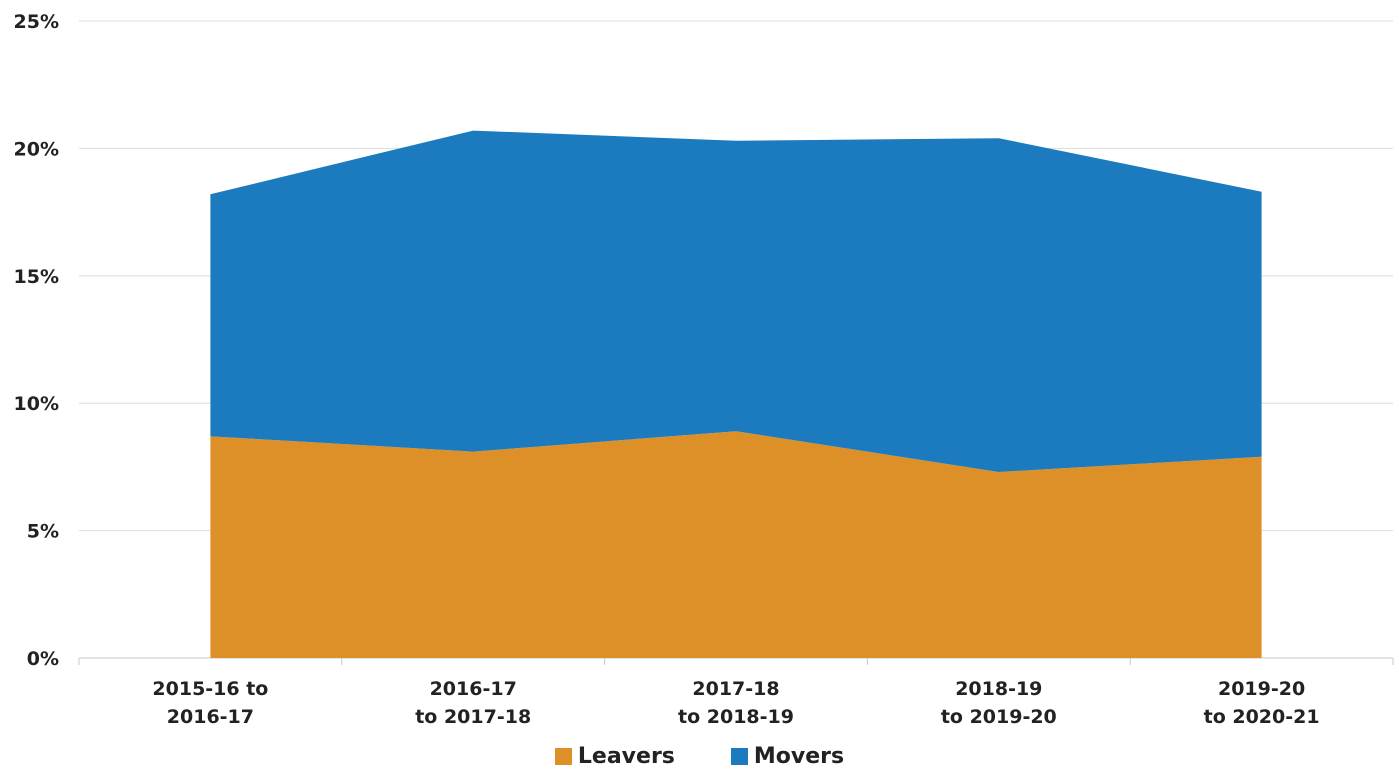  What do you see at coordinates (999, 717) in the screenshot?
I see `x-tick-label: to 2019-20` at bounding box center [999, 717].